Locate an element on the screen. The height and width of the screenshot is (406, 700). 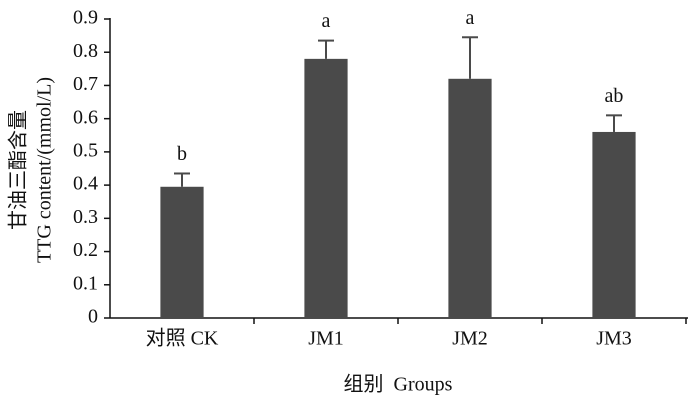
y-tick-label: 0.9 is located at coordinates (85, 18).